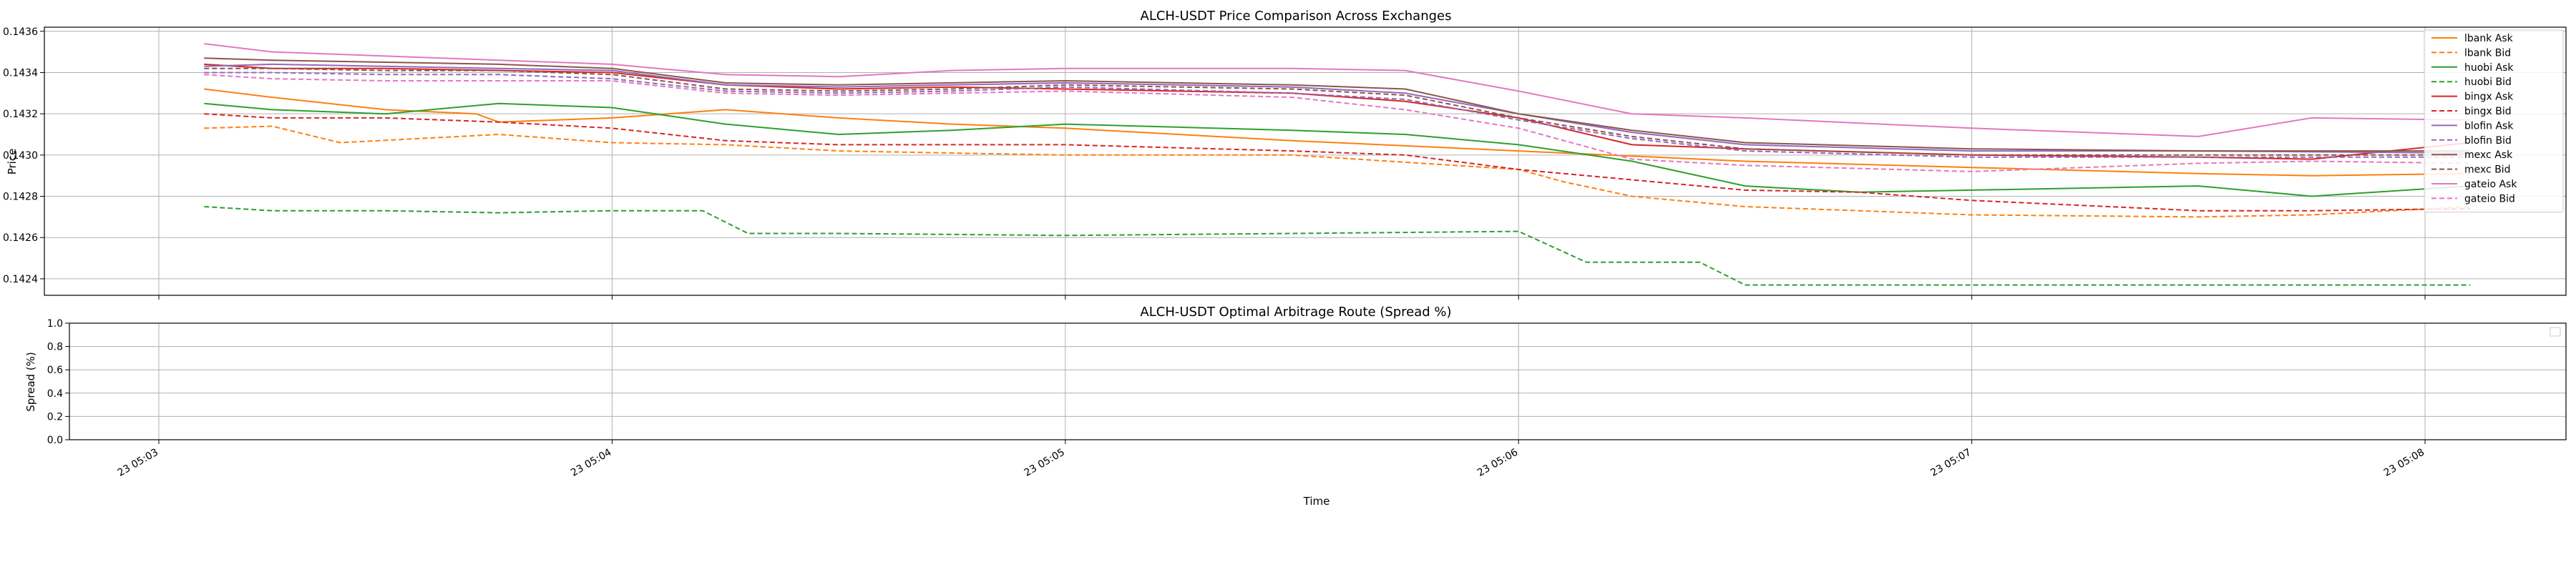  I want to click on spread-chart-y-ticks: 0.0 0.2 0.4 0.6 0.8 1.0, so click(58, 382).